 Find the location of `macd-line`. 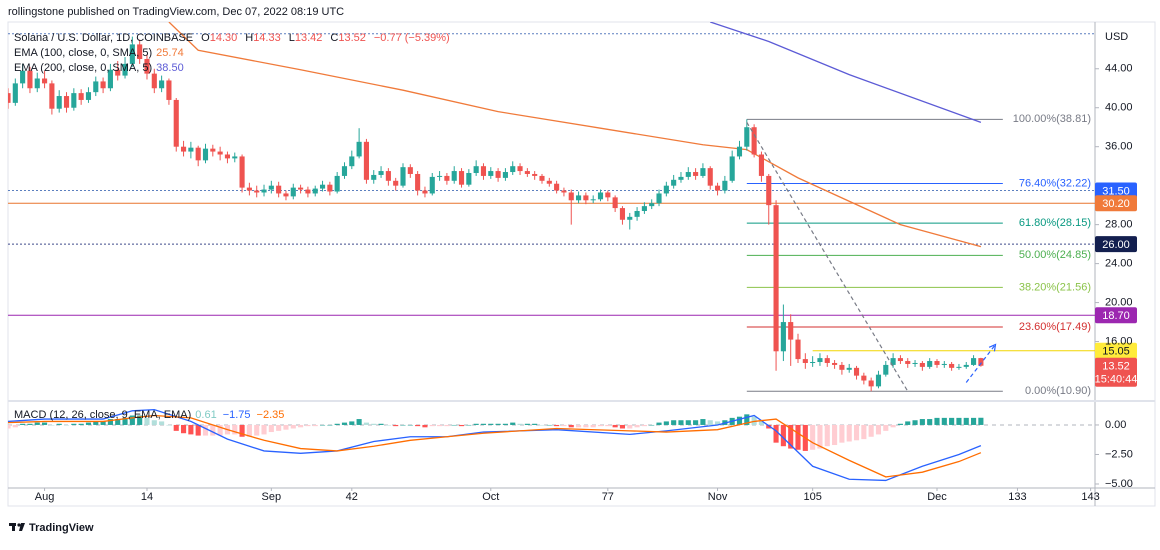

macd-line is located at coordinates (495, 446).